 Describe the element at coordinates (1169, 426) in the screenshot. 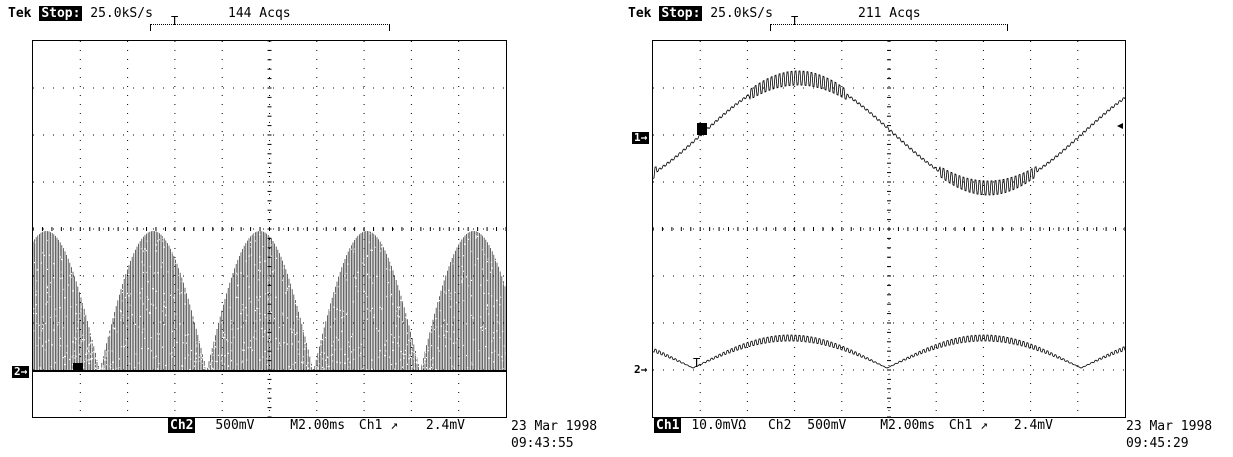

I see `right-date: 23 Mar 1998` at that location.